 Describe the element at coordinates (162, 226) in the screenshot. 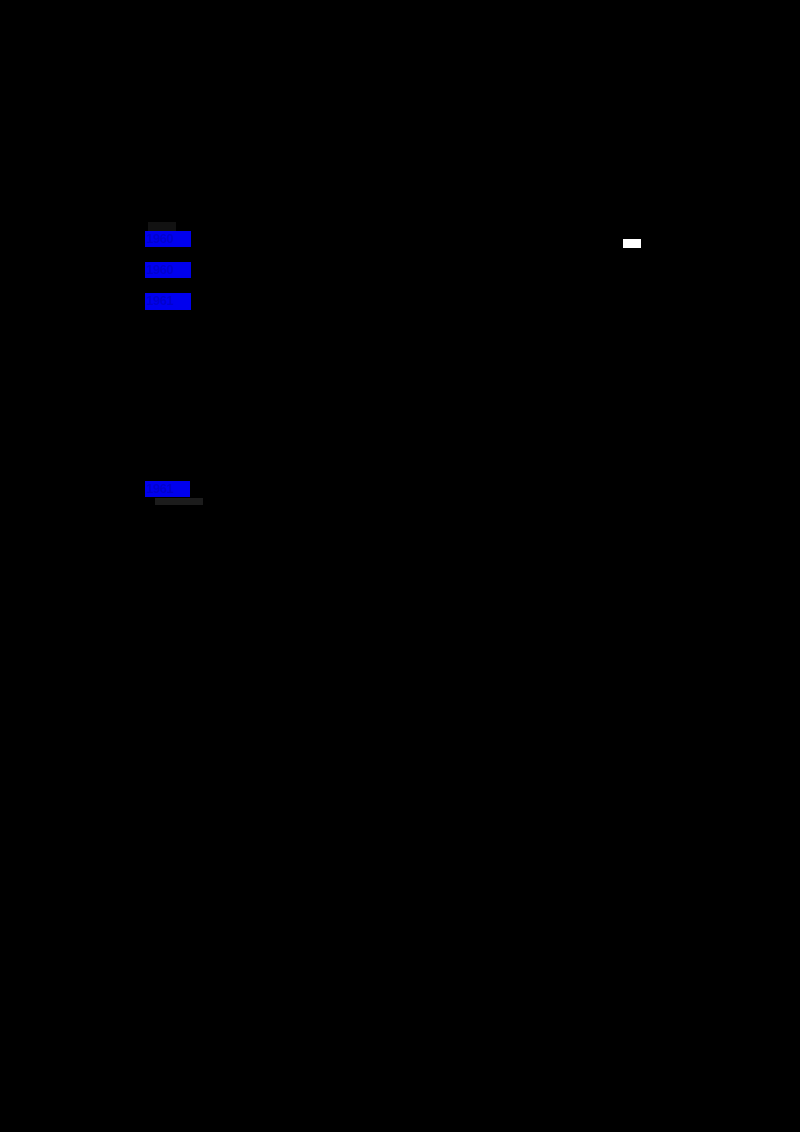

I see `faint-band-above-first-line` at that location.